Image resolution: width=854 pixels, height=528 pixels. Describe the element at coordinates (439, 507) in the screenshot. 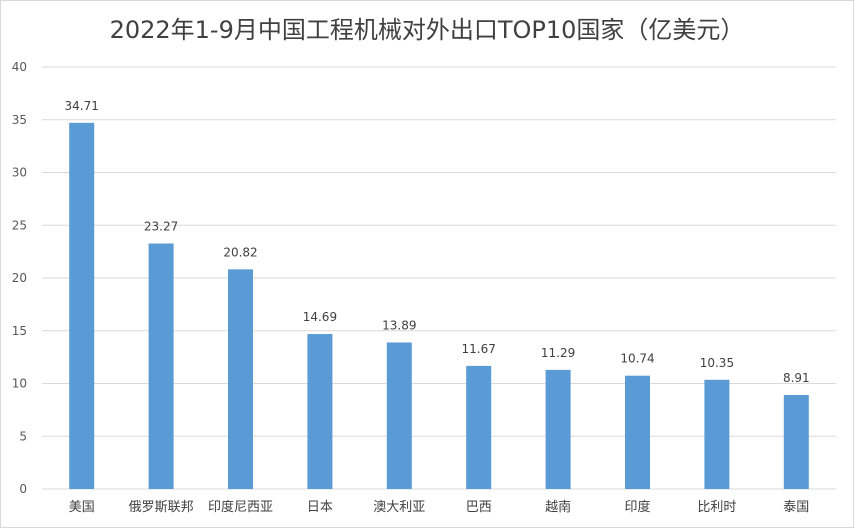

I see `x-axis-categories: 美国 俄罗斯联邦 印度尼西亚 日本 澳大利亚 巴西 越南 印度 比利时 泰国` at that location.